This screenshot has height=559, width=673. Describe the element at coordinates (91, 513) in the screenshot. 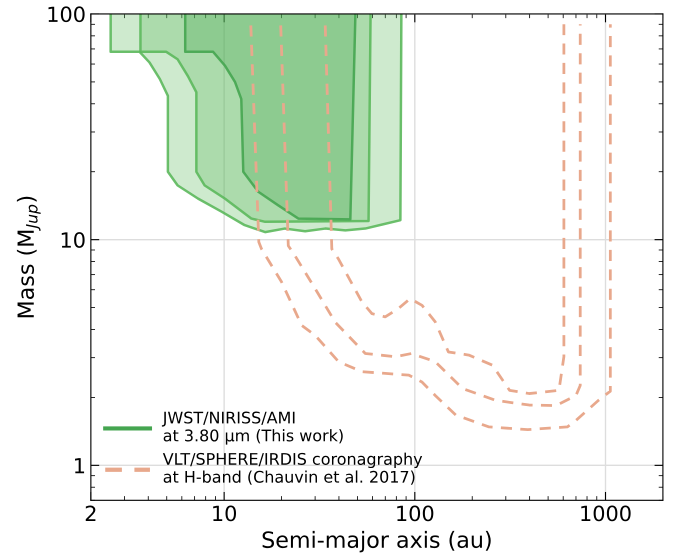

I see `x-tick-label: 2` at that location.